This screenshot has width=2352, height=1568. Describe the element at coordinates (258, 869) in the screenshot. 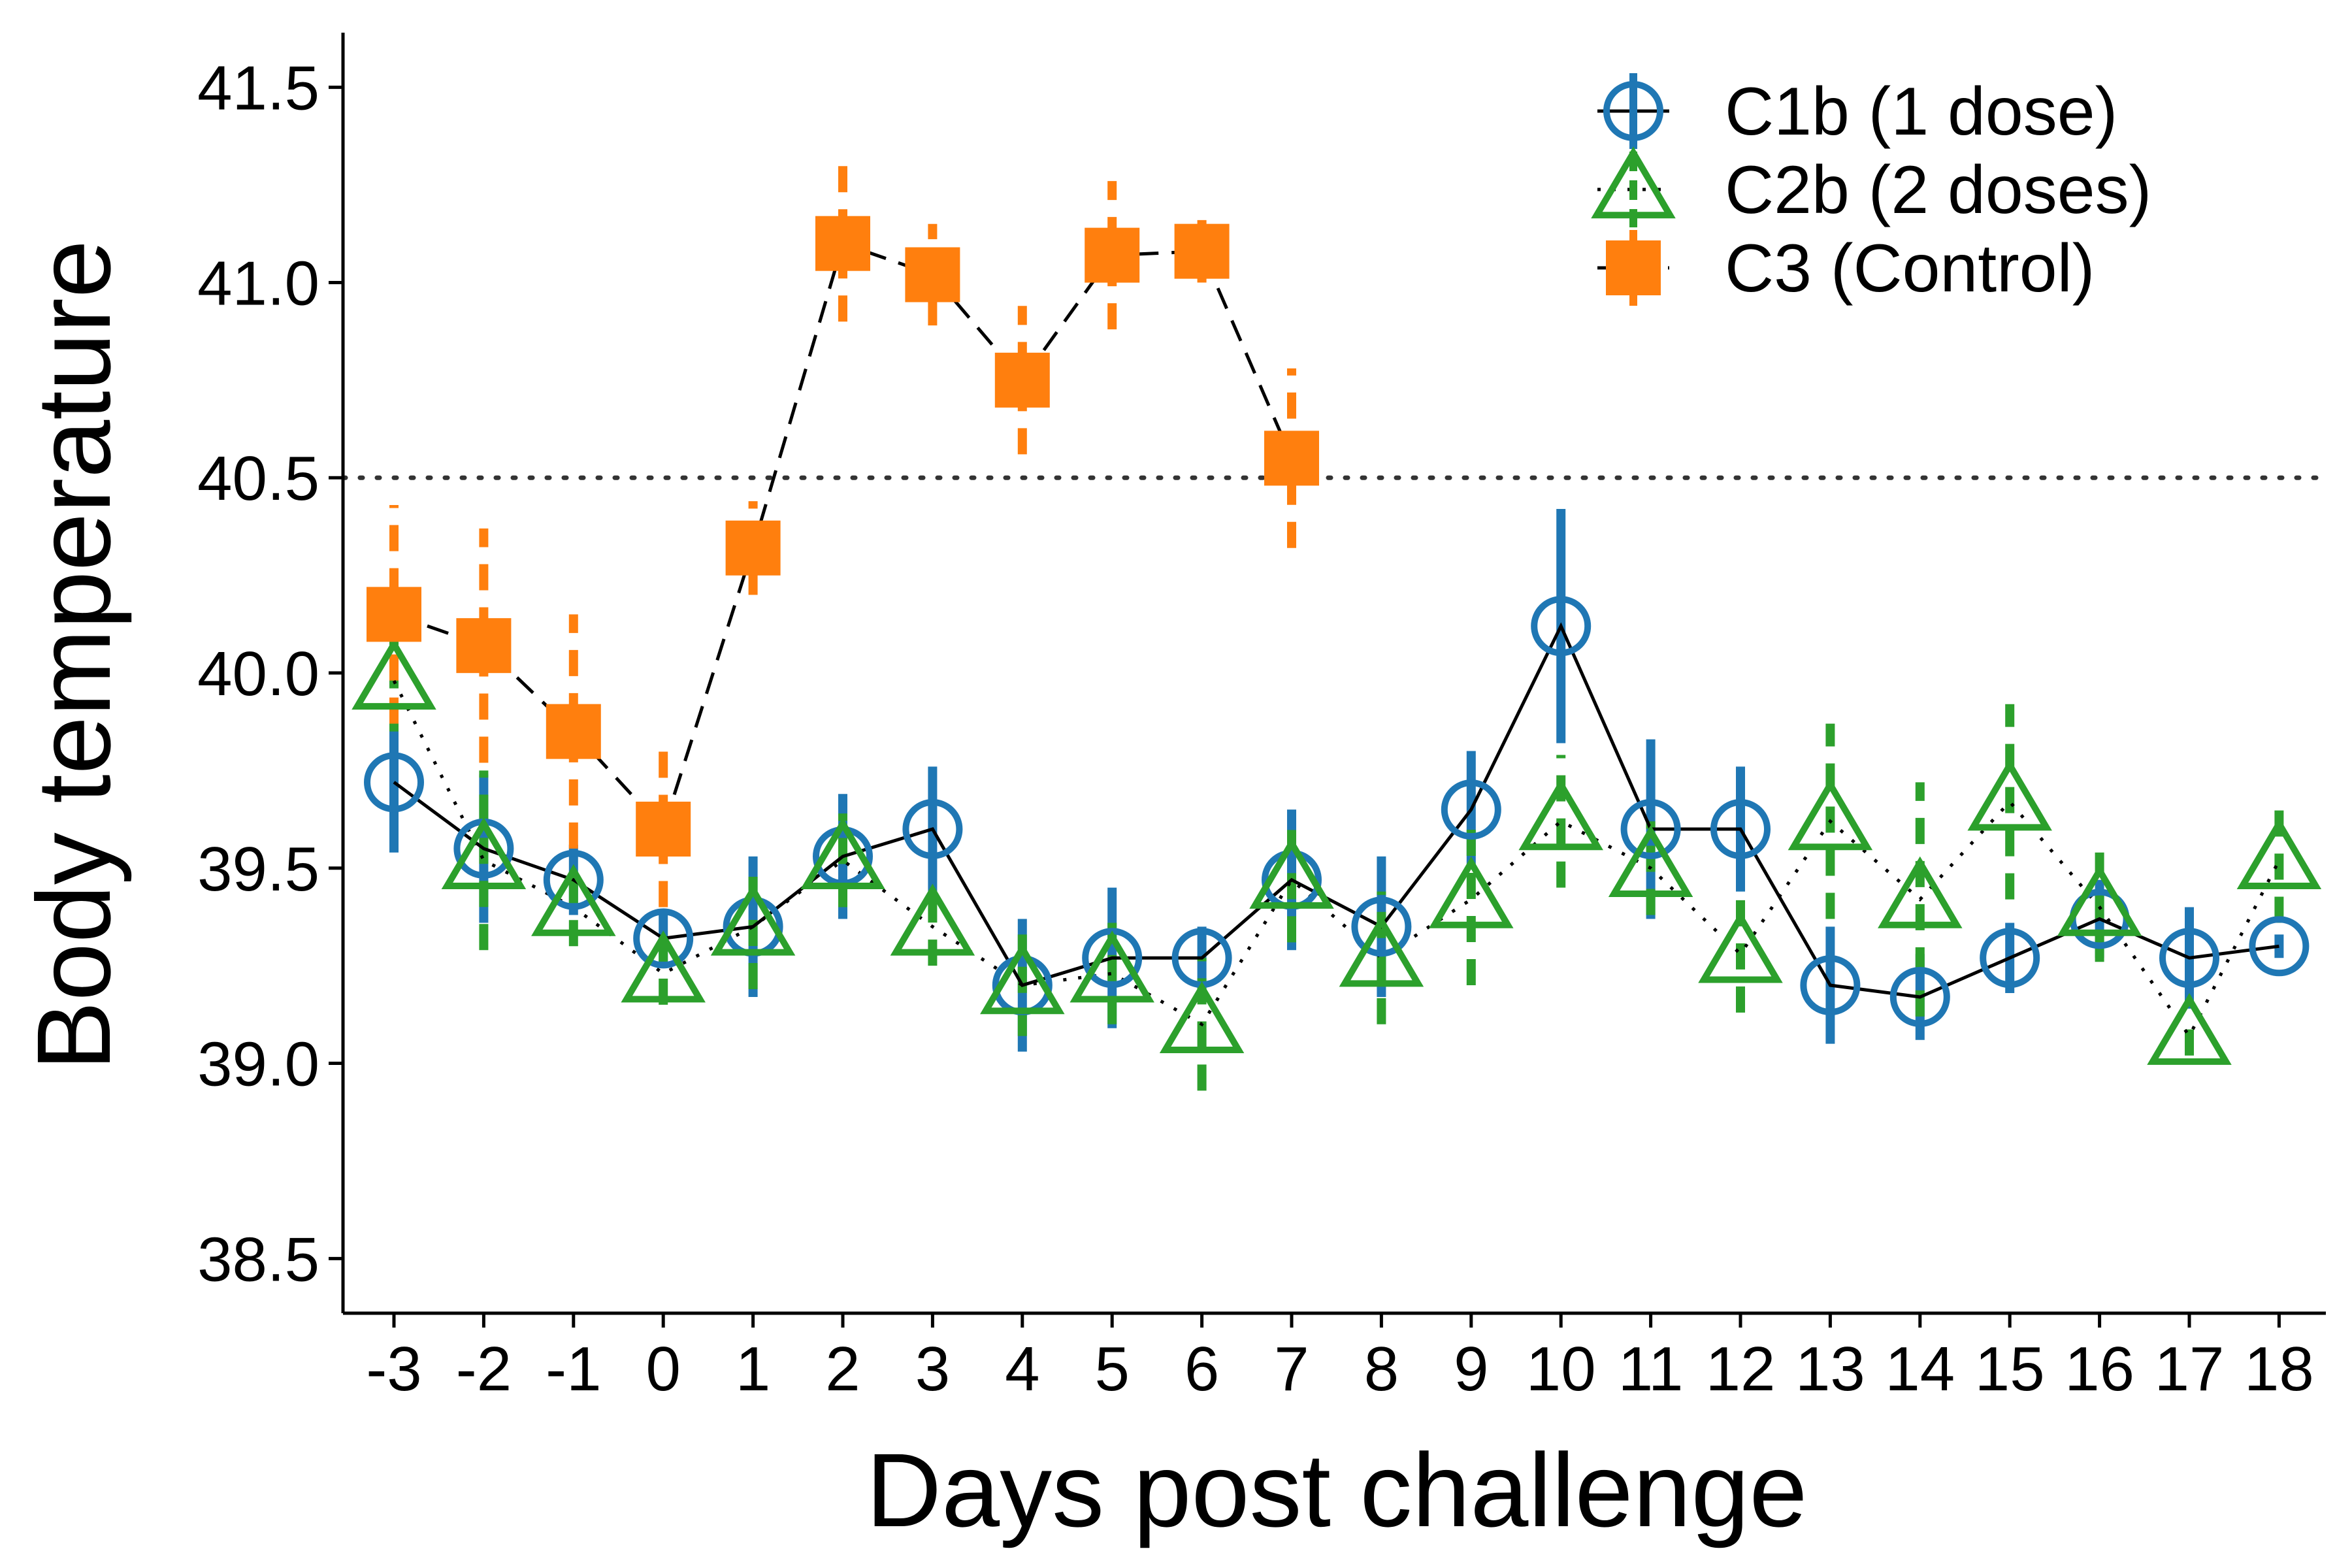

I see `y-tick-label-2: 39.5` at that location.